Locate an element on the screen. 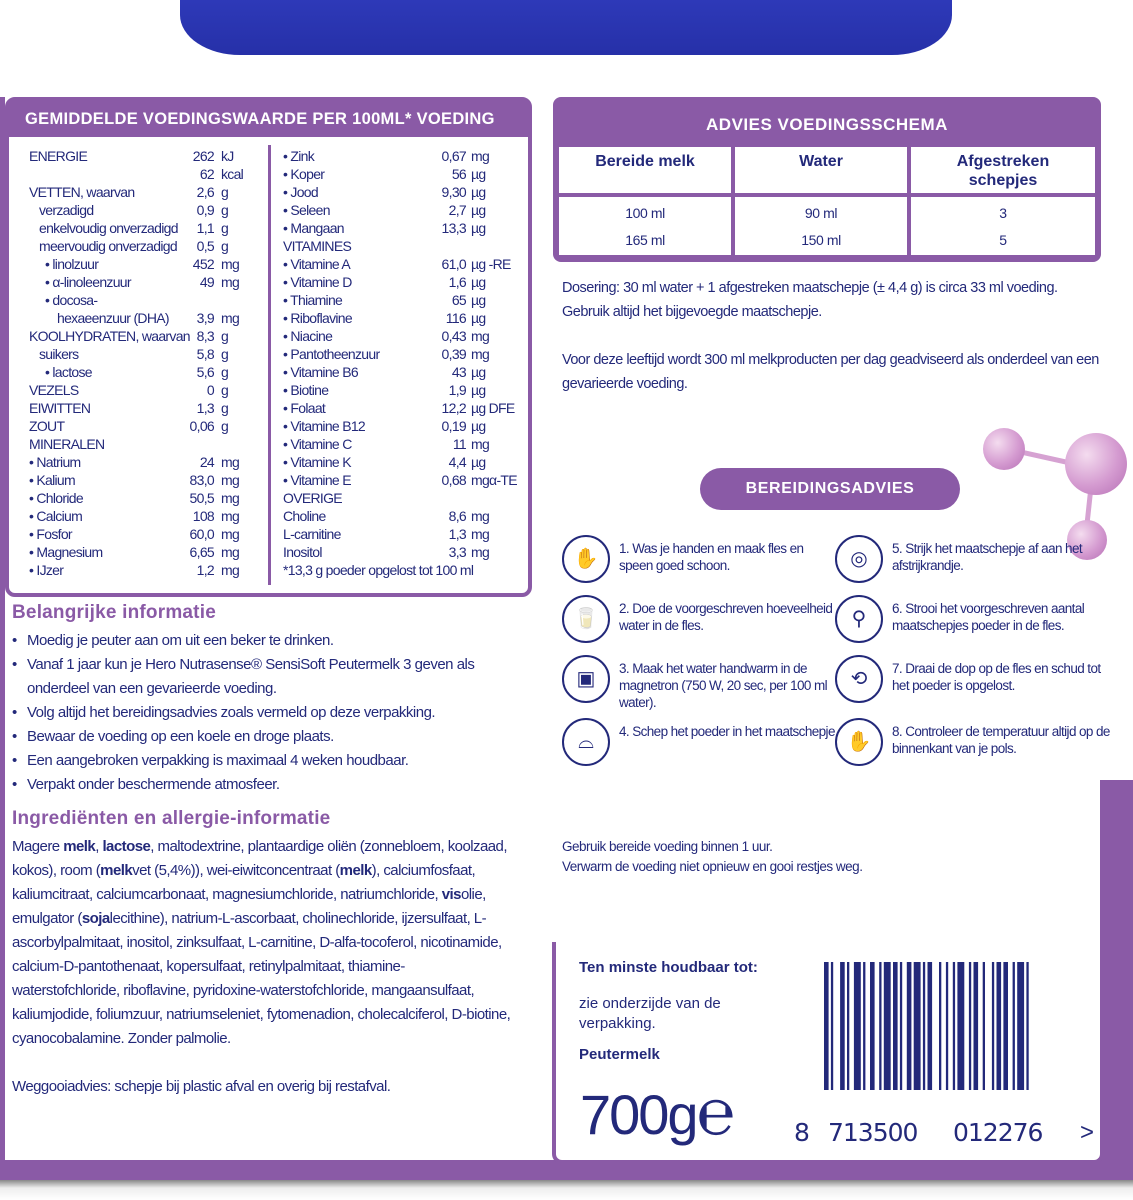 This screenshot has height=1200, width=1133. nutrient-label: • Vitamine E is located at coordinates (317, 480).